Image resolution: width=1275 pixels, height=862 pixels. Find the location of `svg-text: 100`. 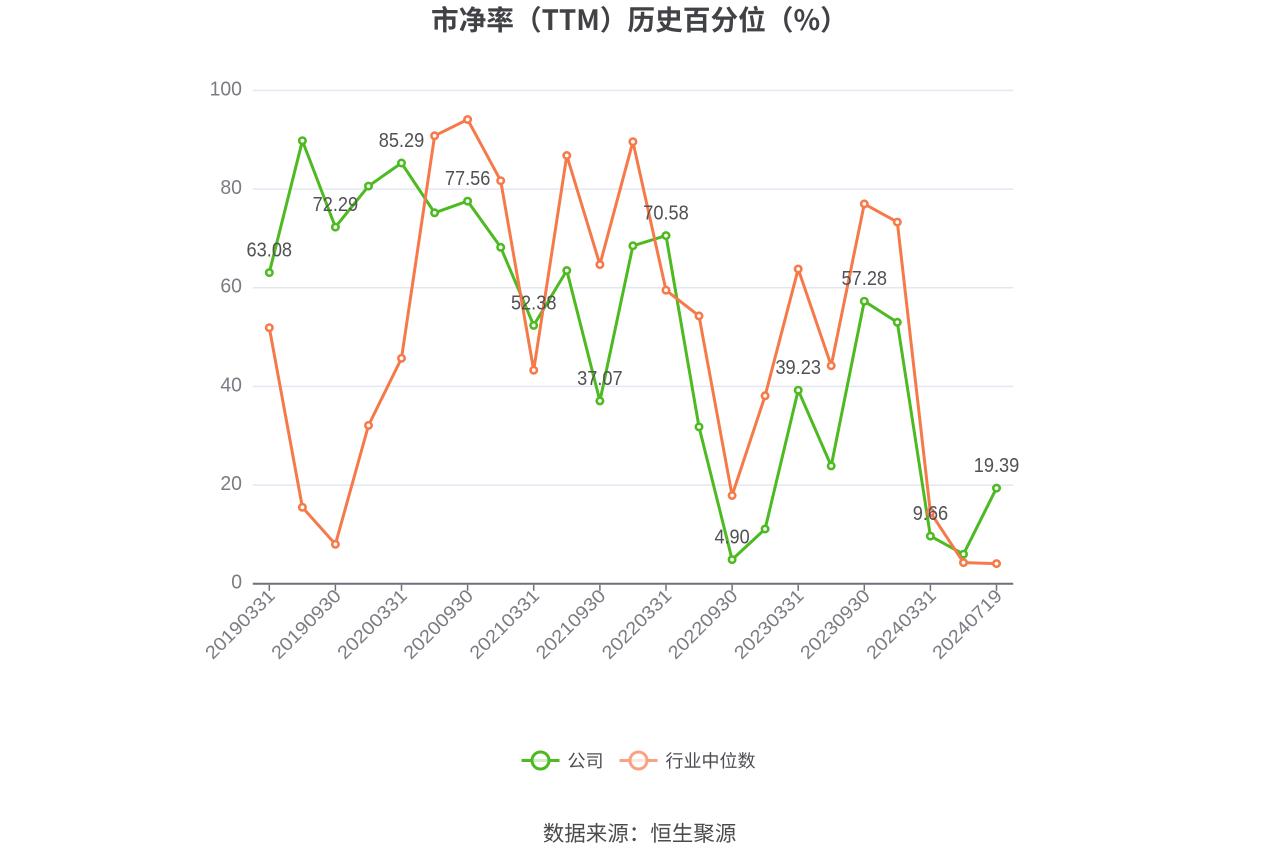

svg-text: 100 is located at coordinates (226, 88).